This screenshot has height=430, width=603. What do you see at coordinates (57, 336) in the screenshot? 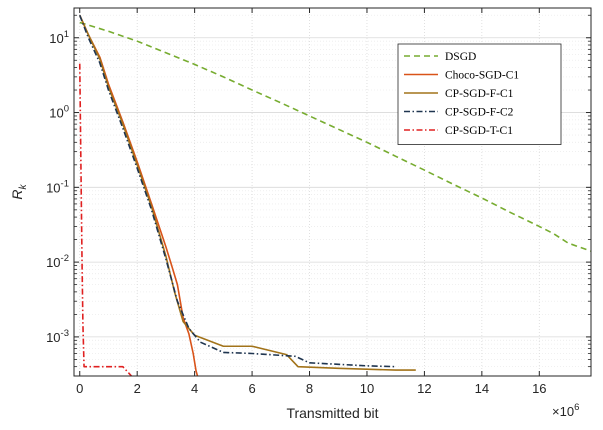
I see `y-tick-label: 10⁻³` at bounding box center [57, 336].